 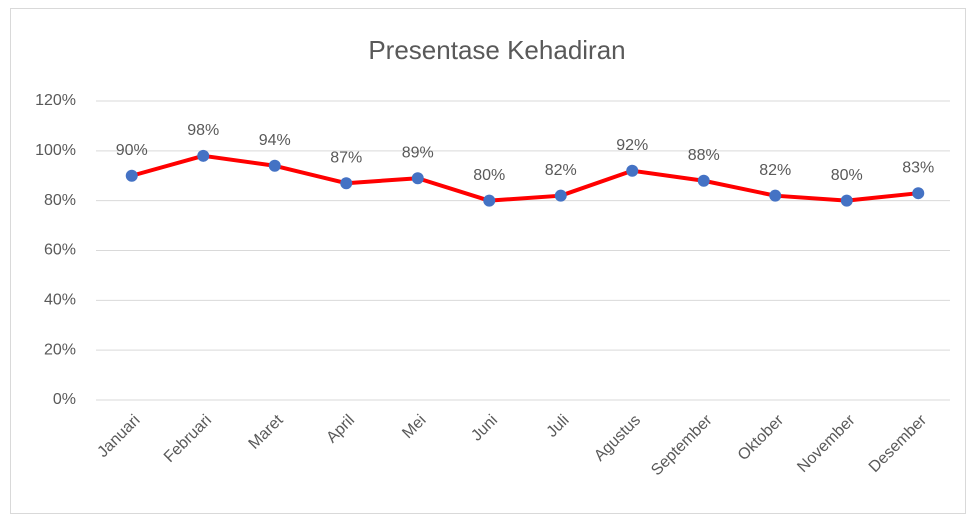 I want to click on data-label: 92%, so click(x=632, y=145).